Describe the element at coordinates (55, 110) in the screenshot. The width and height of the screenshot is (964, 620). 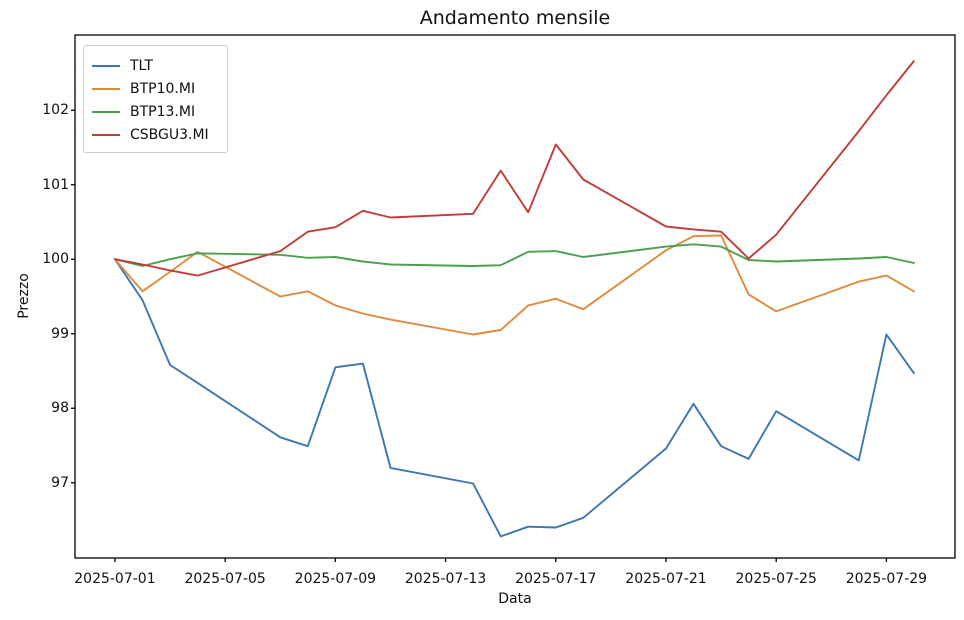
I see `y-tick-label: 102` at that location.